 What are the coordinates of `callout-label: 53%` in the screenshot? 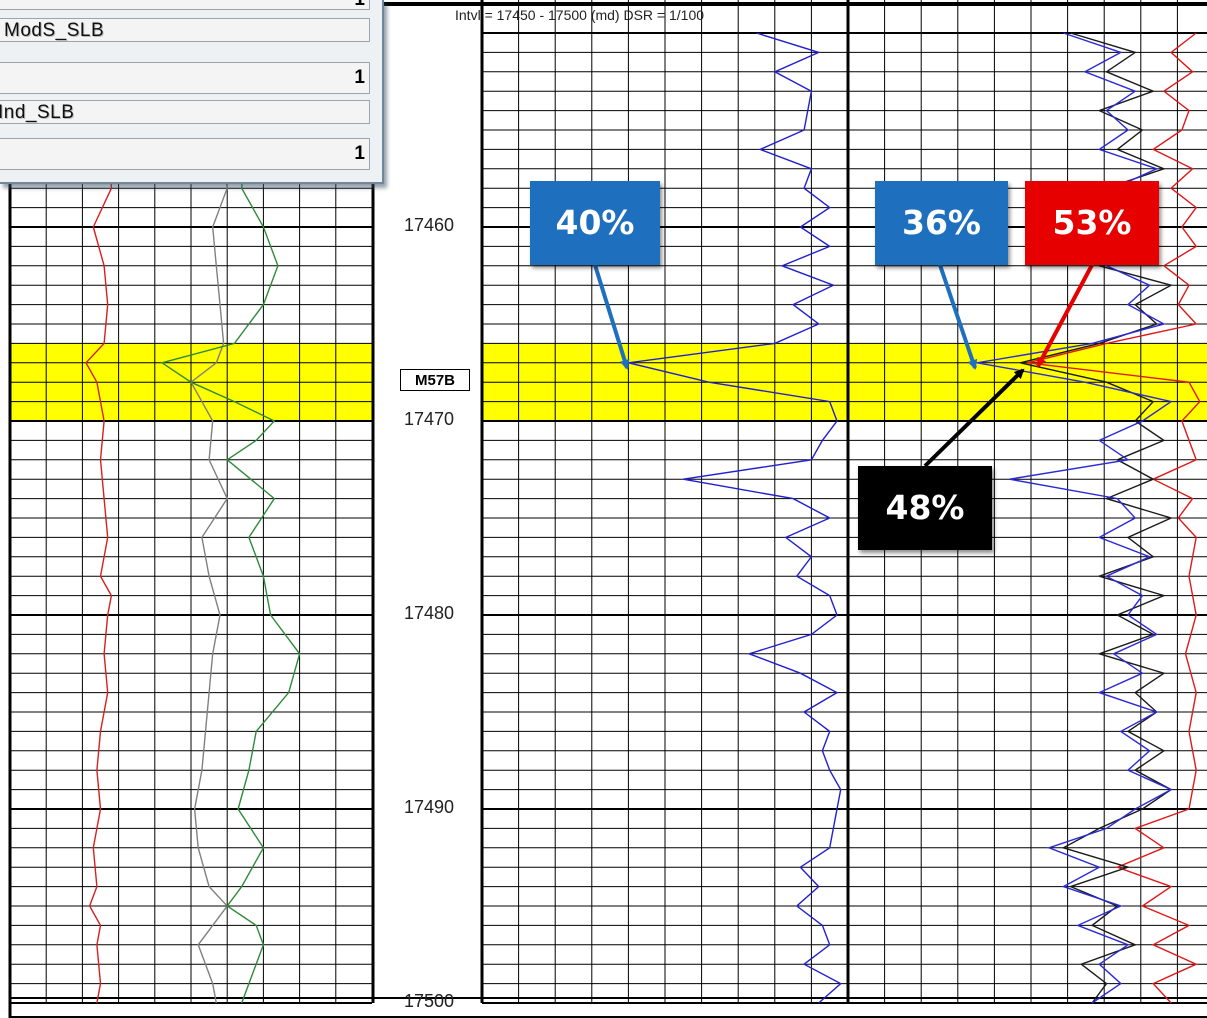 It's located at (1092, 222).